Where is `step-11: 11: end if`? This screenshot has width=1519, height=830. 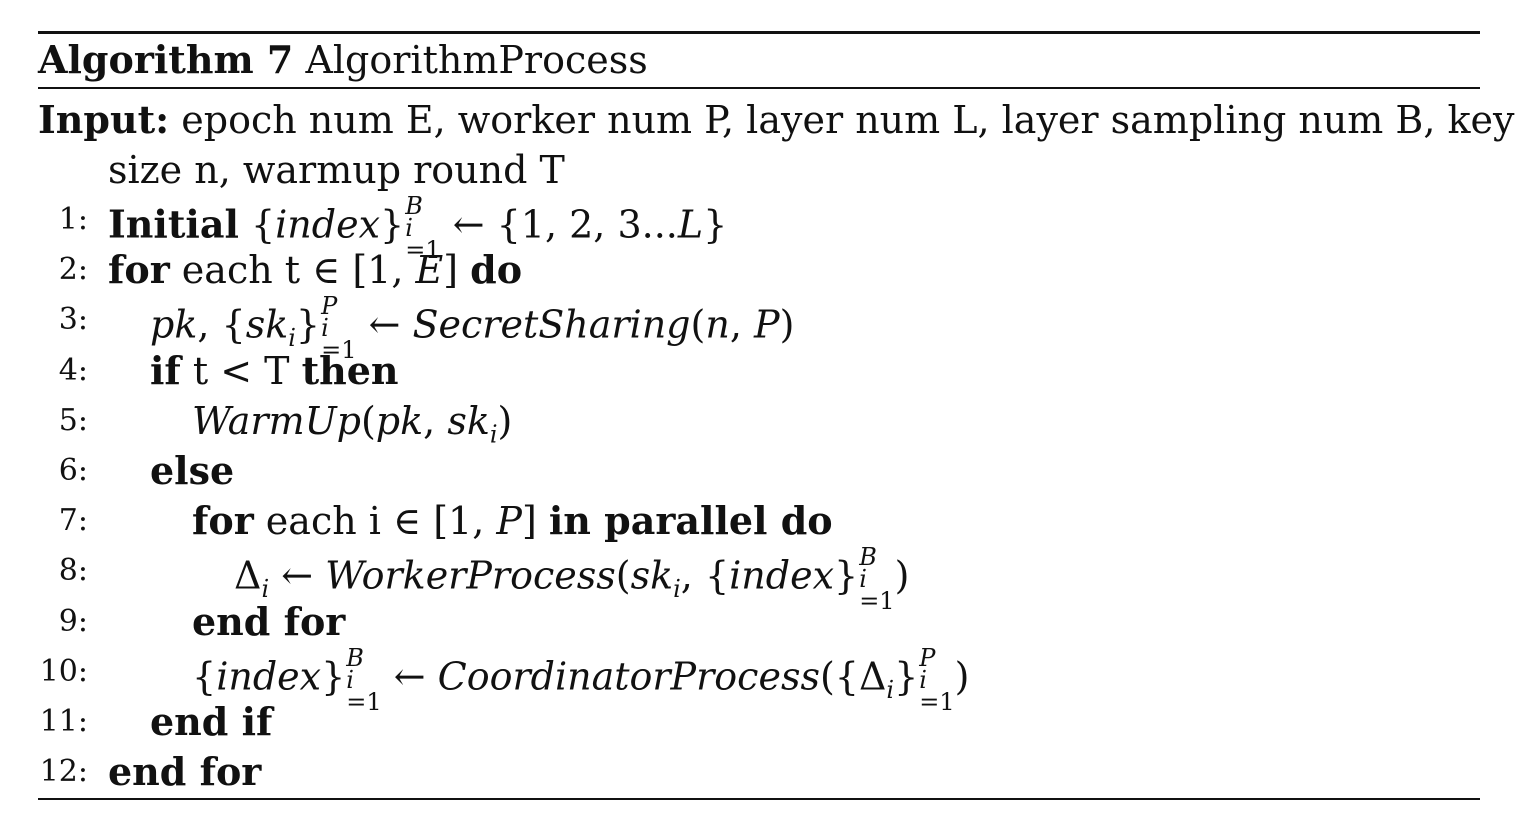
step-11: 11: end if is located at coordinates (759, 722).